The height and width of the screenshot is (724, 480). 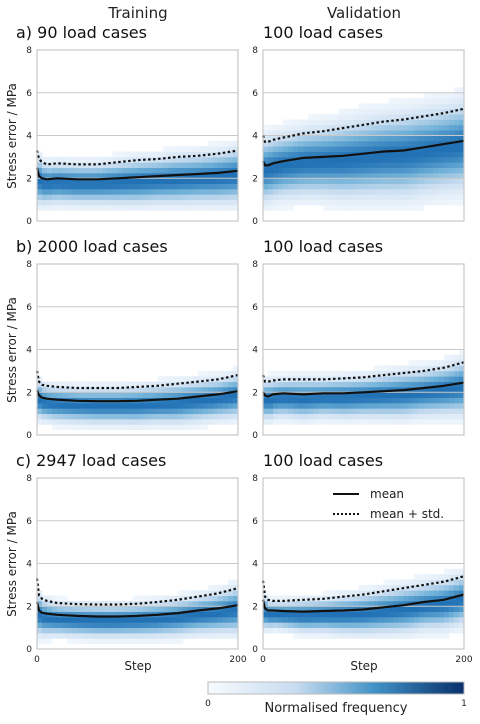 I want to click on series-mean-std-line, so click(x=137, y=157).